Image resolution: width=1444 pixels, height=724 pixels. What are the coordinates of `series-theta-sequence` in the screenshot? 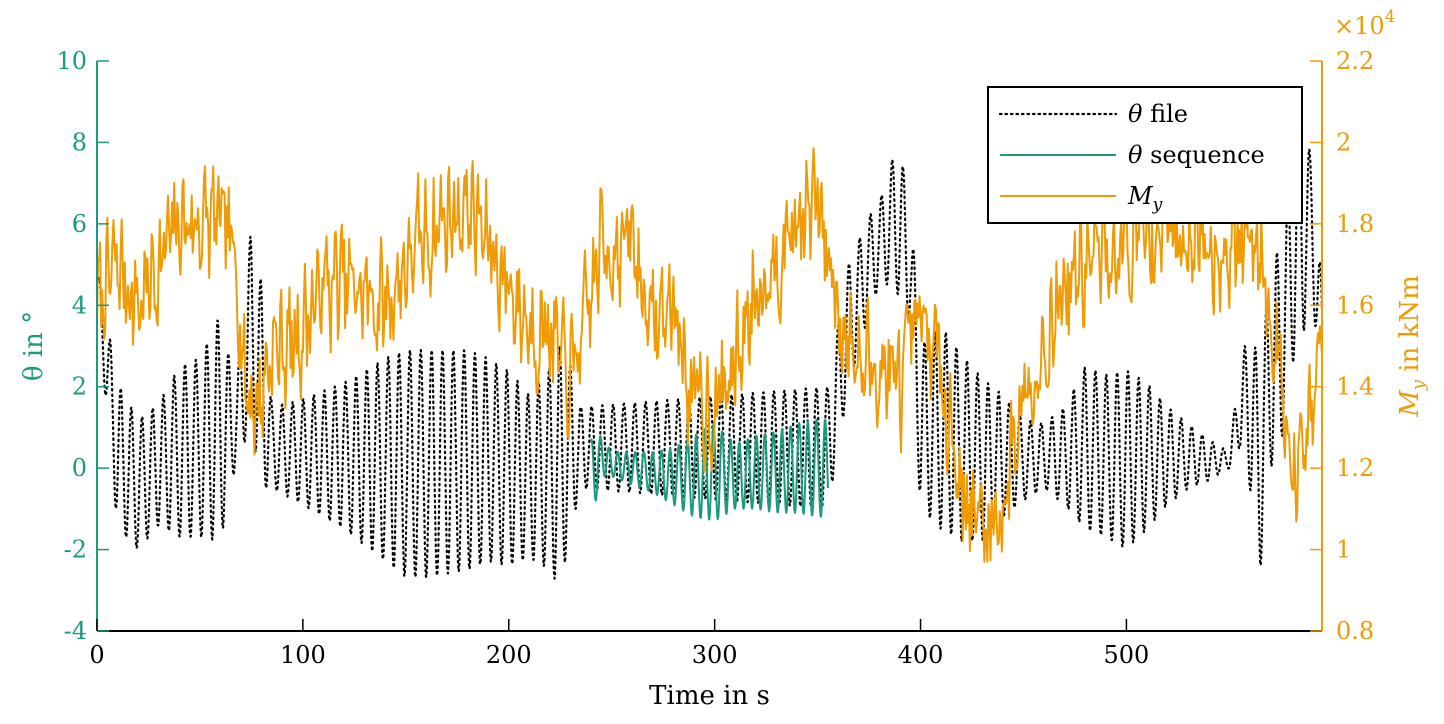 It's located at (709, 469).